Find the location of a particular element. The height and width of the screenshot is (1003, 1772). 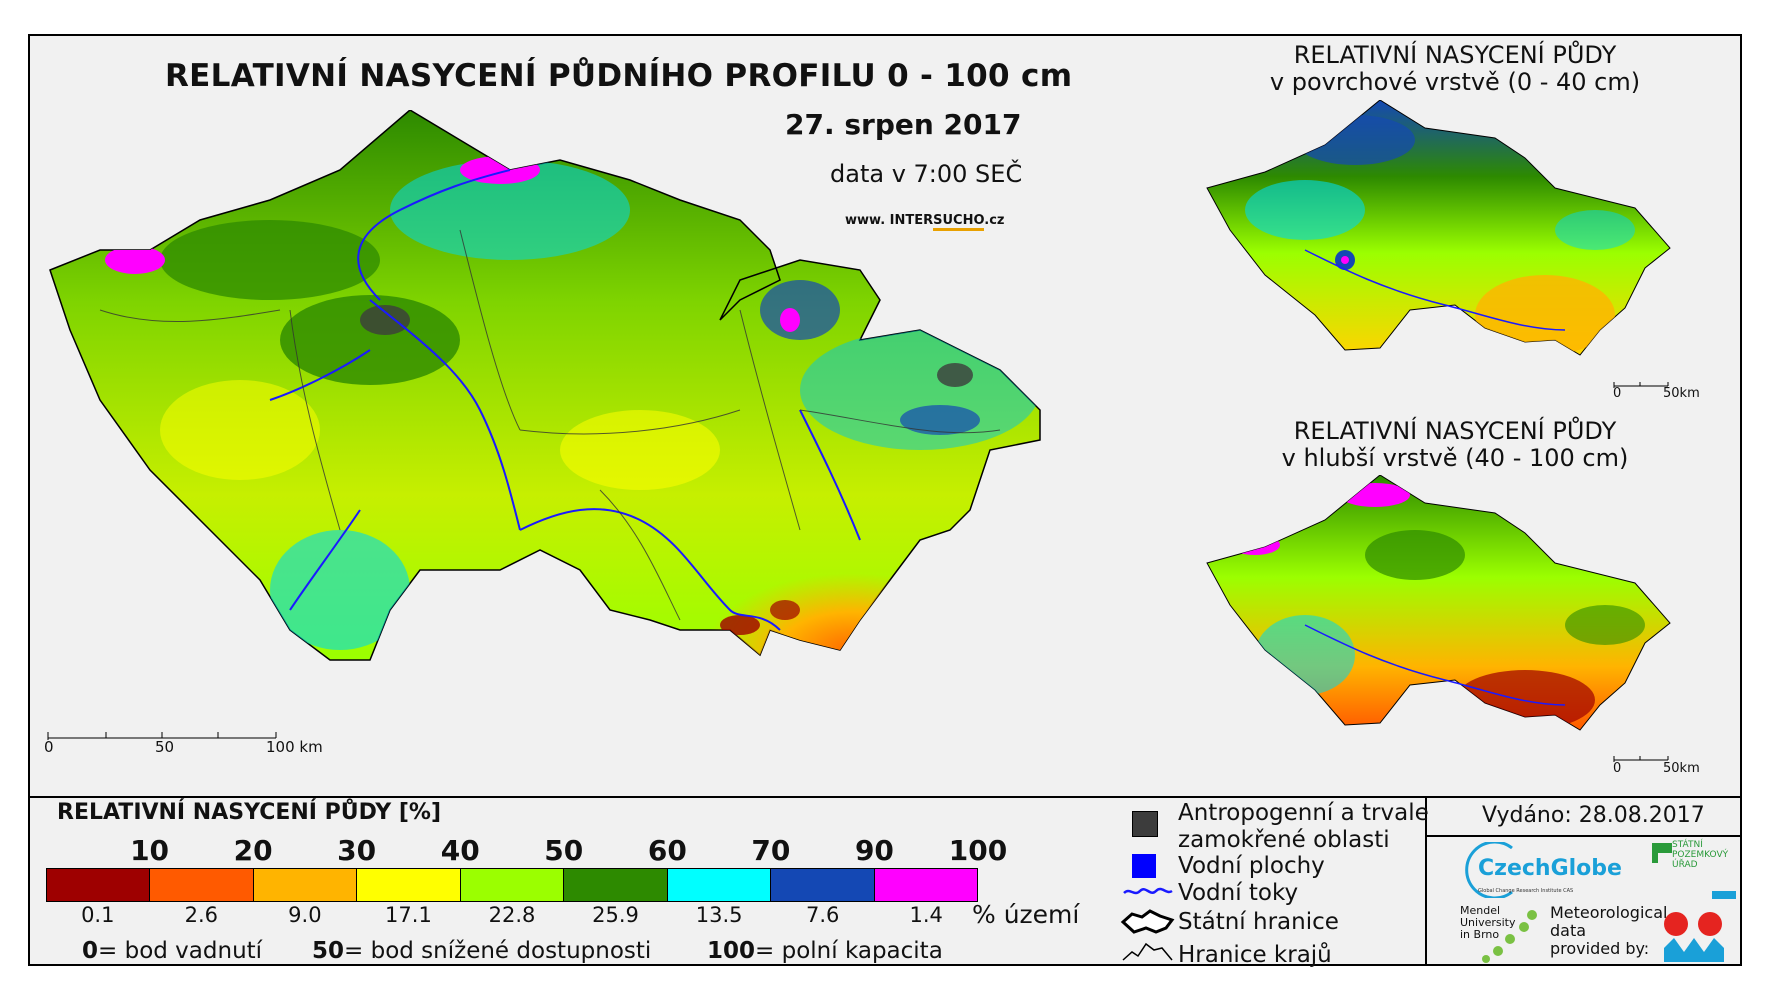

main-scale-bar is located at coordinates (162, 736).